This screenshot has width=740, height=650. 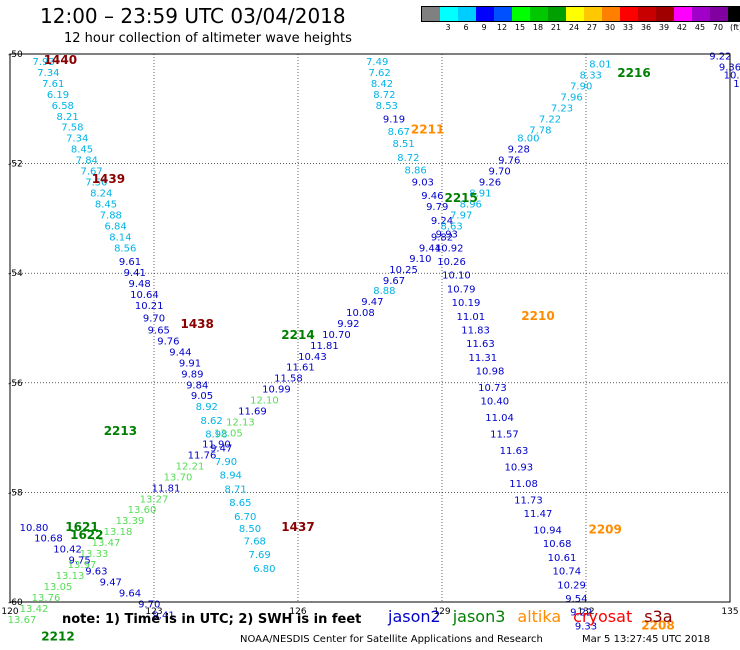 What do you see at coordinates (168, 341) in the screenshot?
I see `swh-value: 9.76` at bounding box center [168, 341].